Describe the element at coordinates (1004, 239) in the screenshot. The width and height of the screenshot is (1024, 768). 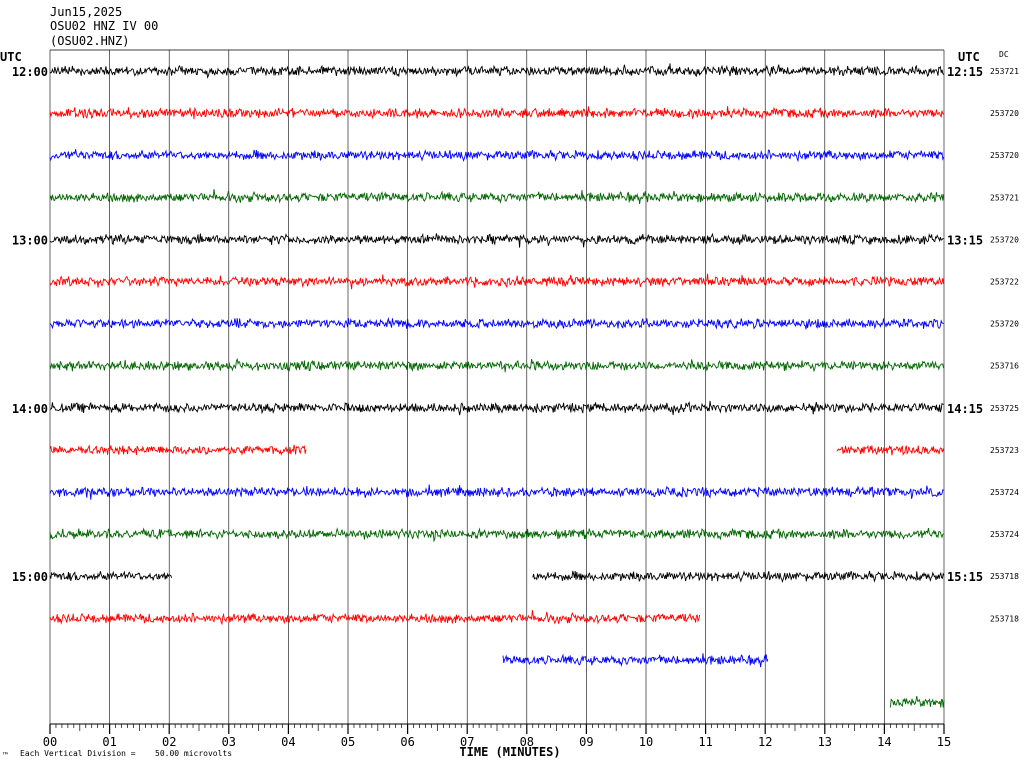
I see `row-dc-value-4: 253720` at that location.